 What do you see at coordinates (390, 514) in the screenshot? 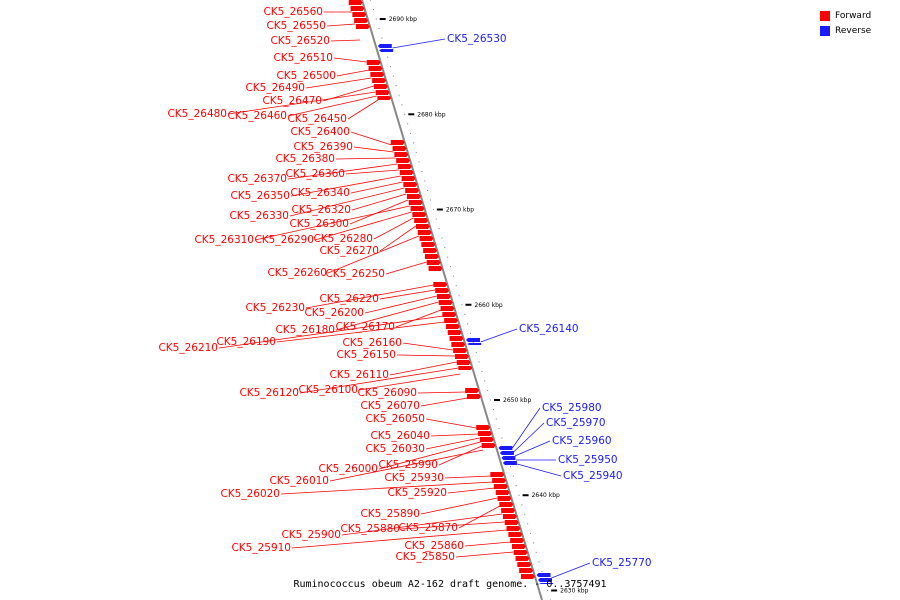
I see `forward-gene-label: CK5_25890` at bounding box center [390, 514].